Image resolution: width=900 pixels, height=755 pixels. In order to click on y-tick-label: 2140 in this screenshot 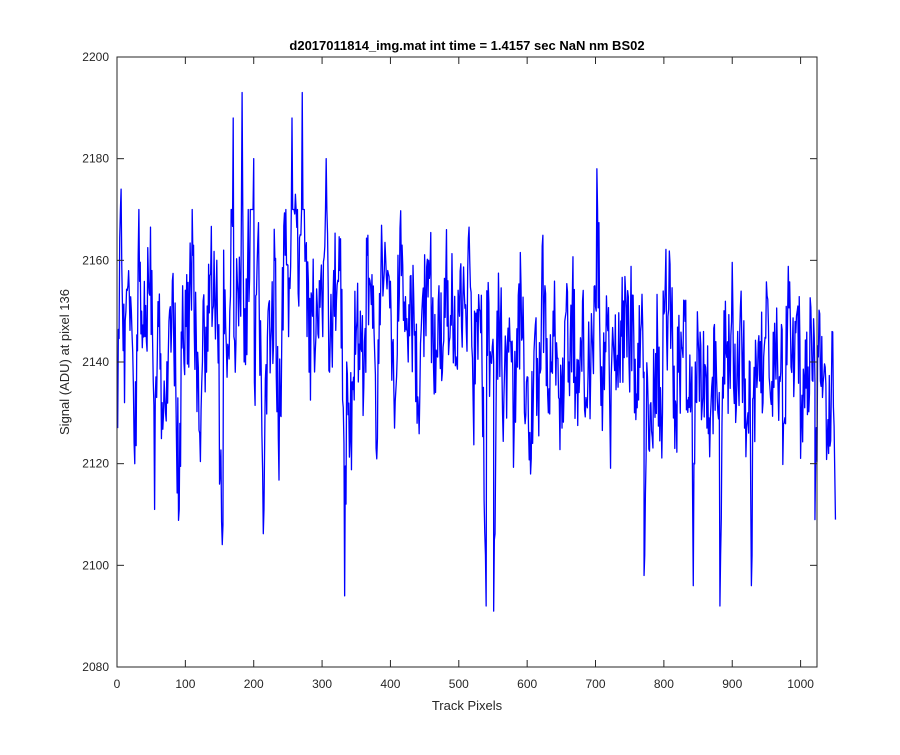, I will do `click(95, 362)`.